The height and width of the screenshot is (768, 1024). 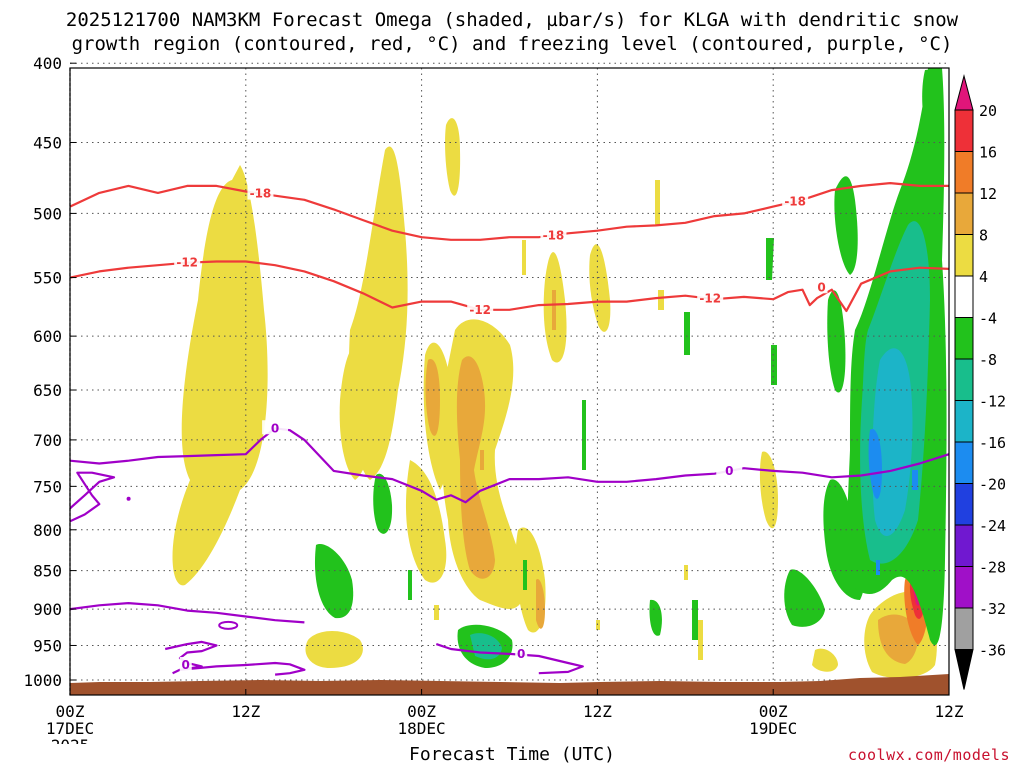 I want to click on dgz-contour-minus12, so click(x=509, y=286).